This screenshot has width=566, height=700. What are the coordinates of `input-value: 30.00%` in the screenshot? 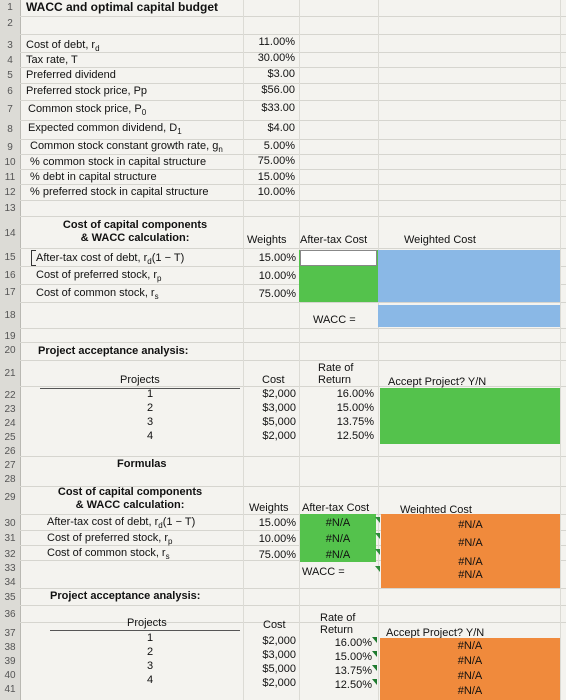 It's located at (276, 58).